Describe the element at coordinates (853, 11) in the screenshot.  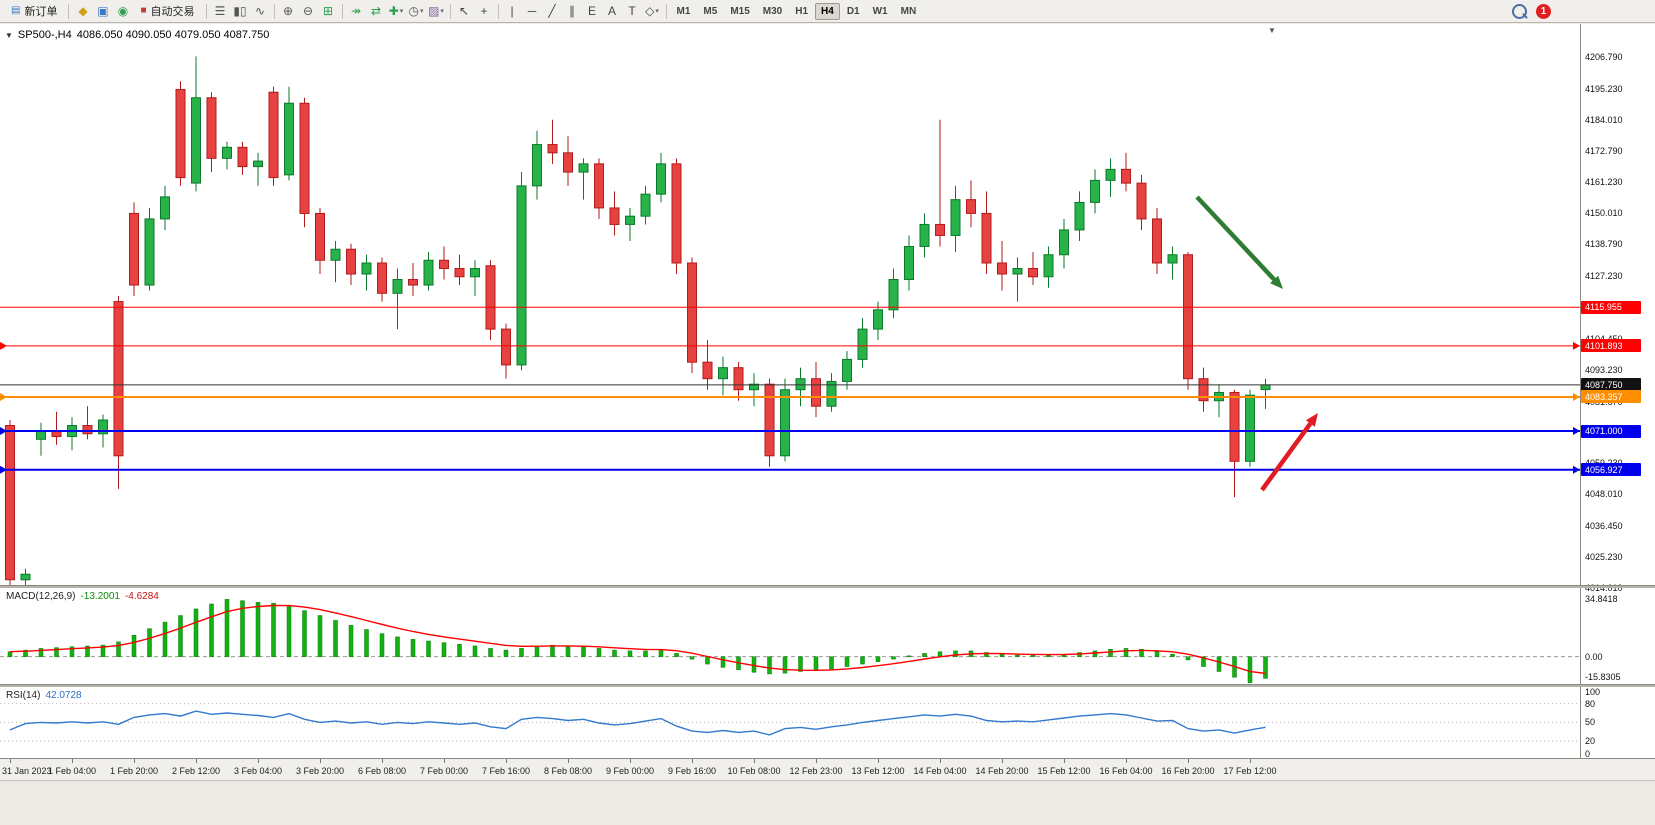
I see `timeframe-d1: D1` at that location.